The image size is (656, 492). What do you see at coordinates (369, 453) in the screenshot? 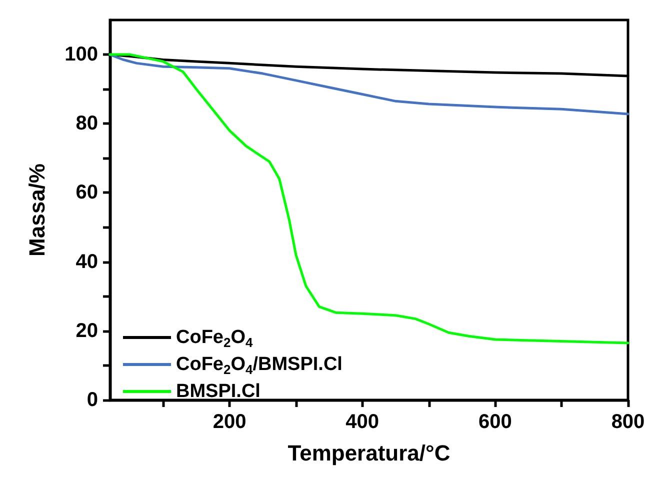
I see `x-axis-title: Temperatura/°C` at bounding box center [369, 453].